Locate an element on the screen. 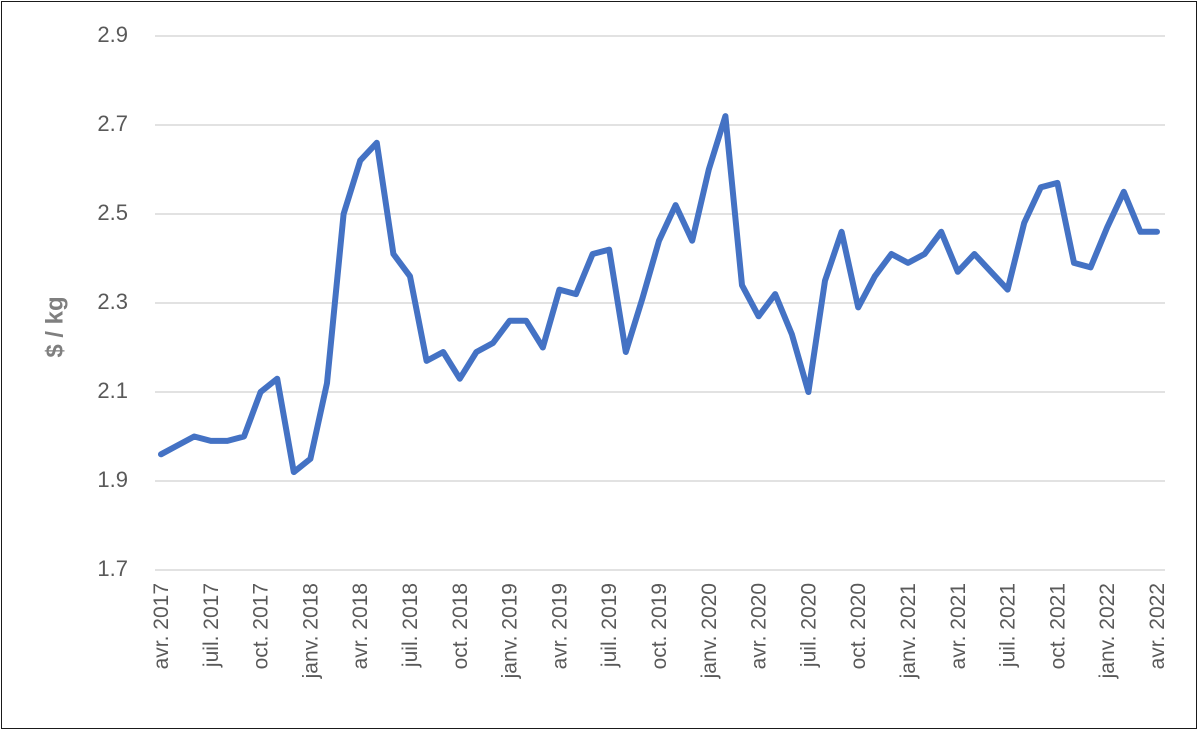 The image size is (1200, 732). x-tick-label: janv. 2020 is located at coordinates (709, 631).